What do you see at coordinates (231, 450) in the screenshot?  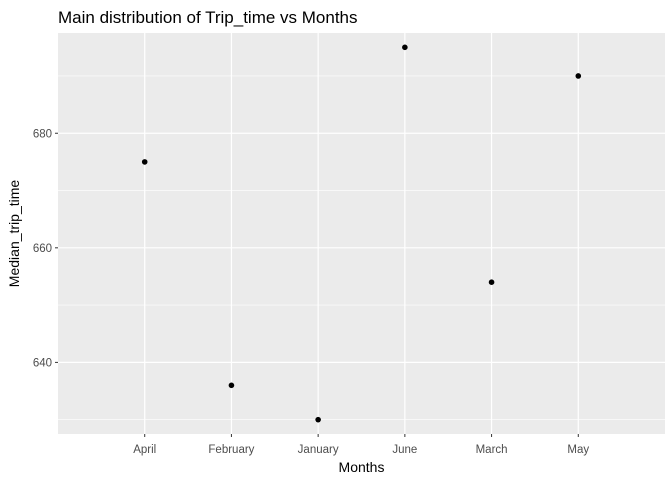 I see `x-tick-label: February` at bounding box center [231, 450].